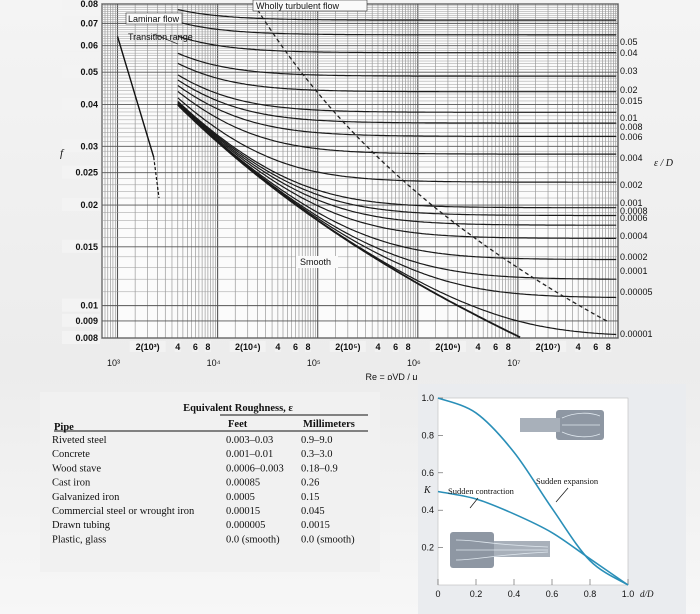 This screenshot has width=700, height=614. Describe the element at coordinates (631, 137) in the screenshot. I see `roughness-label: 0.006` at that location.